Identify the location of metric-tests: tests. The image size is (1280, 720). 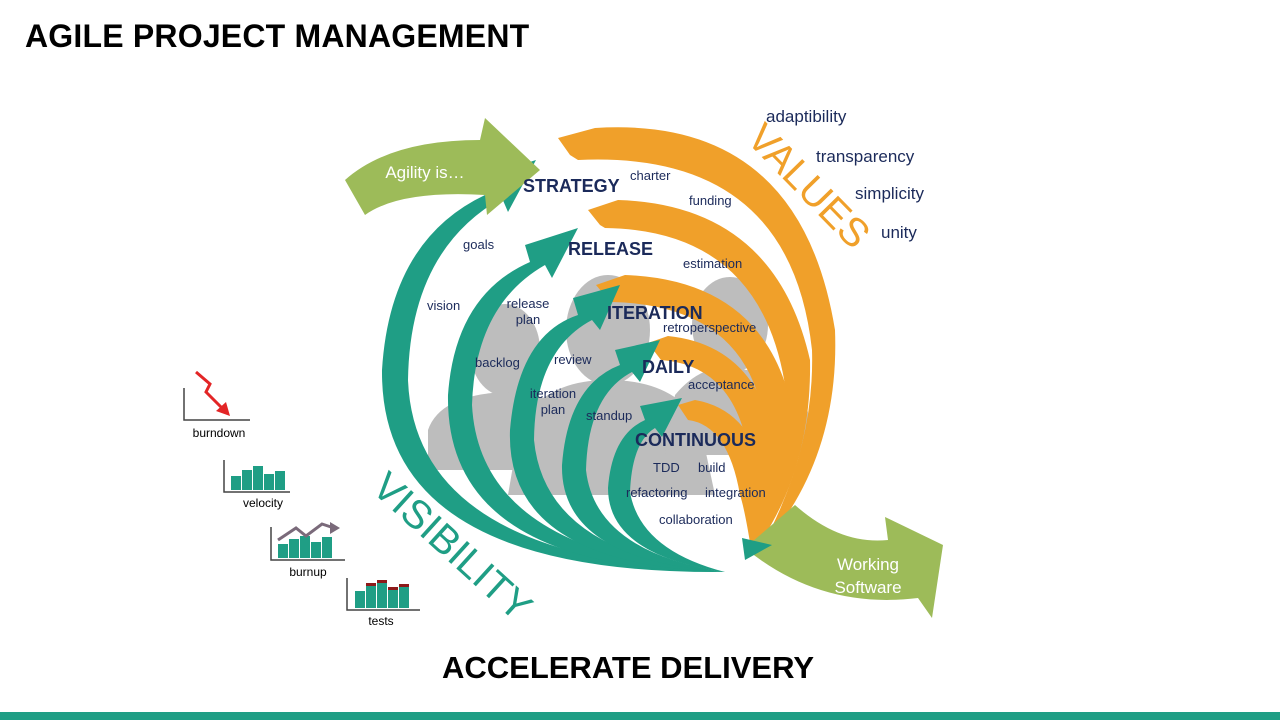
(383, 603).